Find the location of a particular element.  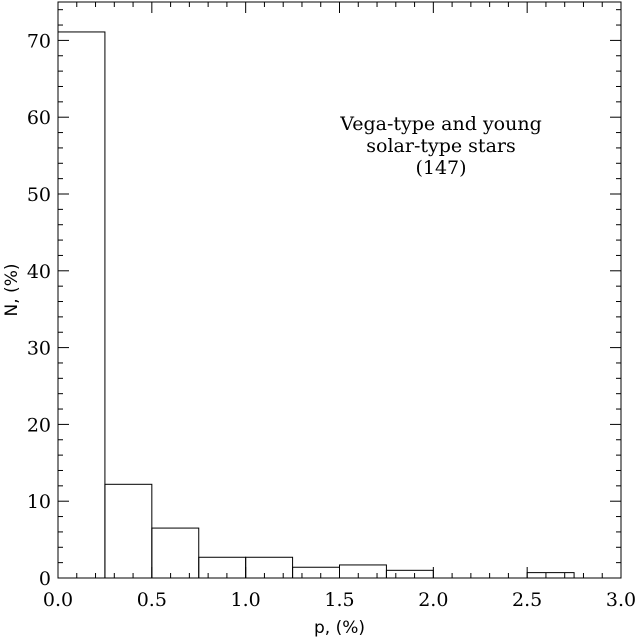

x-tick-label: 1.0 is located at coordinates (246, 600).